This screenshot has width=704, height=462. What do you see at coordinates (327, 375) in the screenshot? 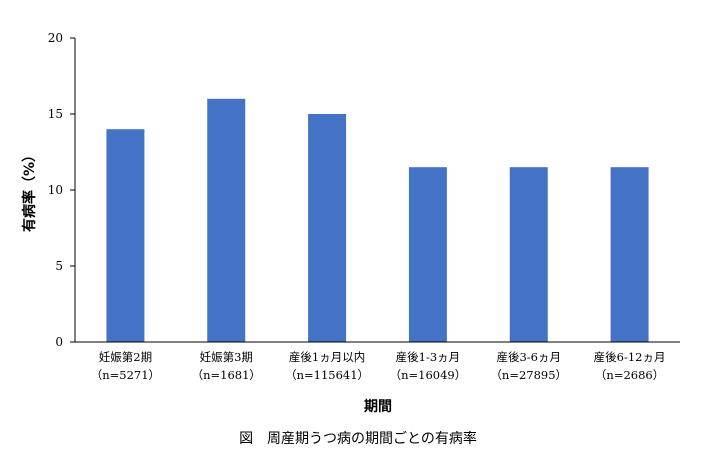
I see `x-tick-sample-size: （n=115641）` at bounding box center [327, 375].